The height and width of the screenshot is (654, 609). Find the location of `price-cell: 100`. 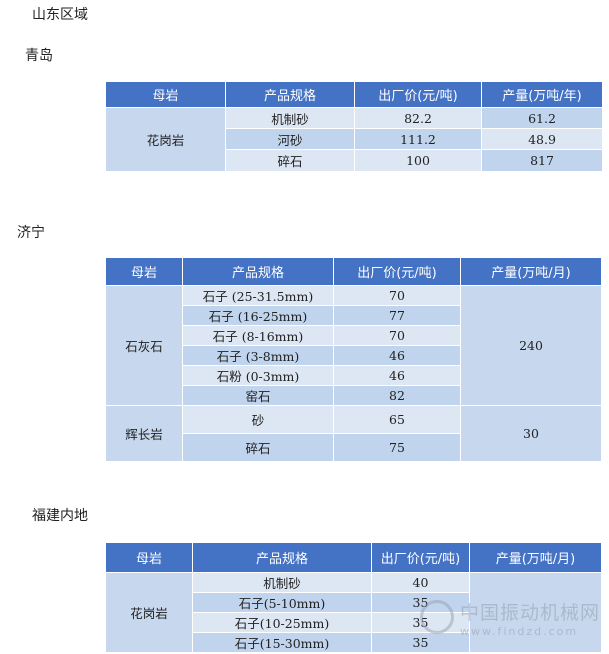

price-cell: 100 is located at coordinates (418, 160).